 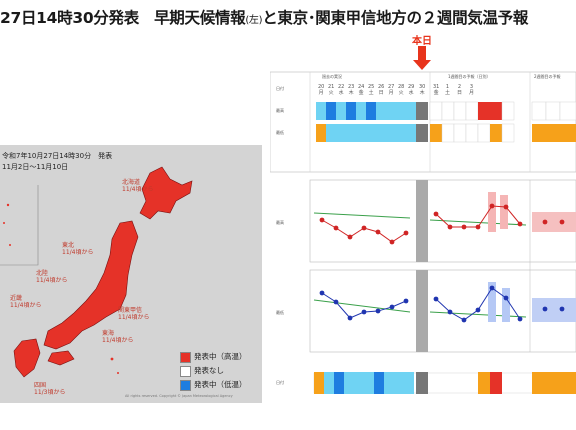 What do you see at coordinates (213, 385) in the screenshot?
I see `legend-item: 発表中（低温）` at bounding box center [213, 385].